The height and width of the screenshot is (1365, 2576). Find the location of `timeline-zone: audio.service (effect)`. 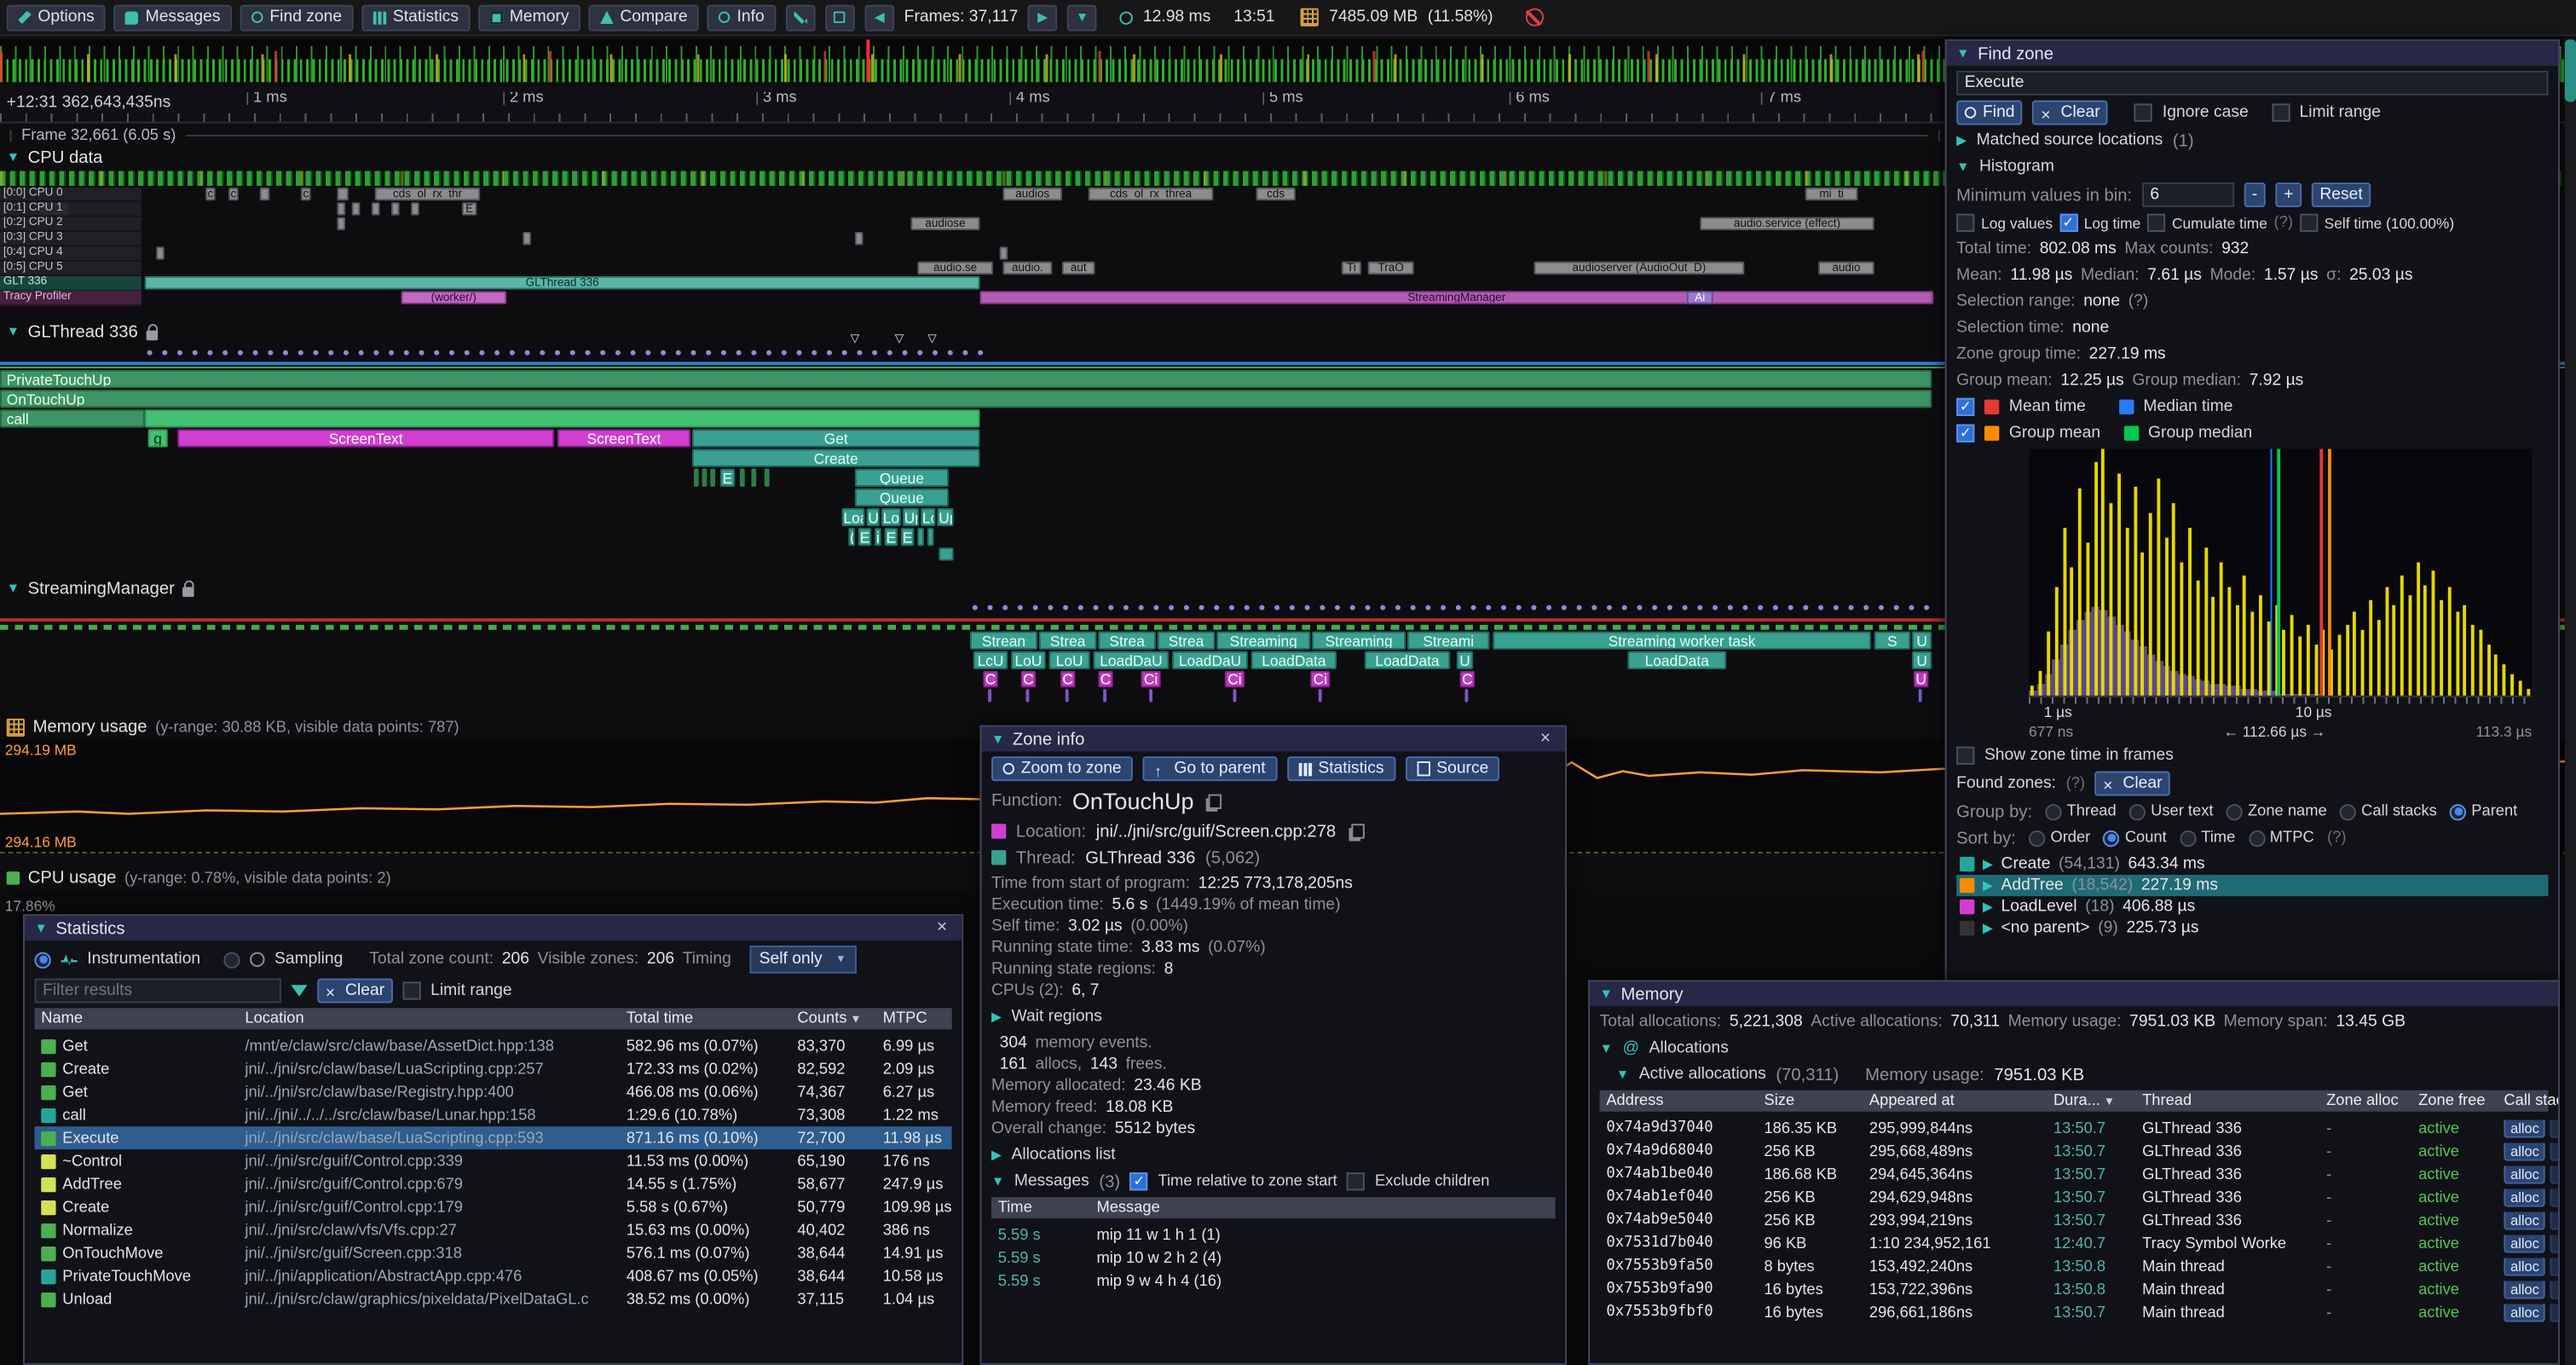

timeline-zone: audio.service (effect) is located at coordinates (1787, 224).